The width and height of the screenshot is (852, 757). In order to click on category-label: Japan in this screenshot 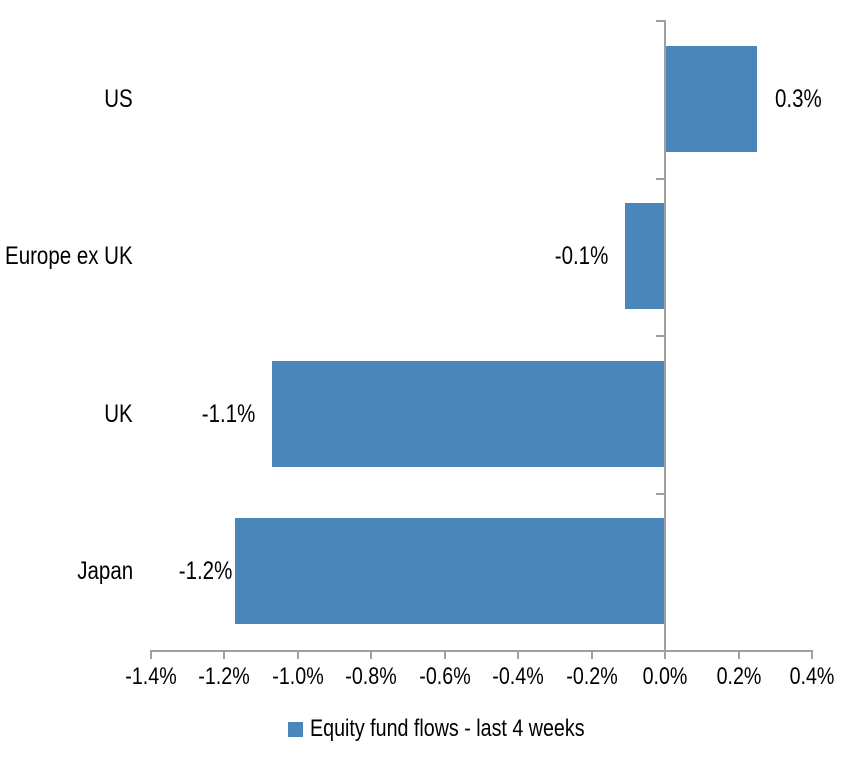, I will do `click(105, 571)`.